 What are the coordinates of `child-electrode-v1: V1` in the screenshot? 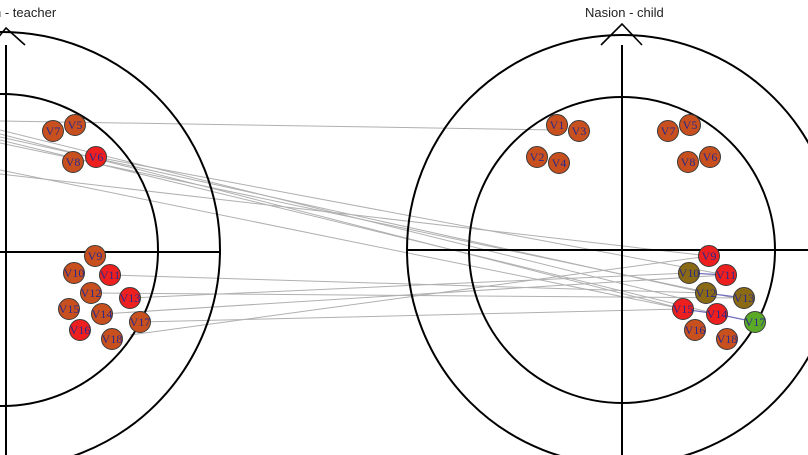 It's located at (557, 125).